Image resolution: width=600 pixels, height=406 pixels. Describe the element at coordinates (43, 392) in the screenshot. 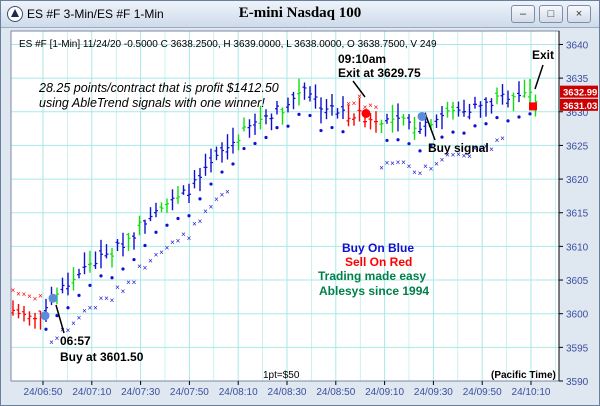

I see `x-tick-label: 24/06:50` at that location.